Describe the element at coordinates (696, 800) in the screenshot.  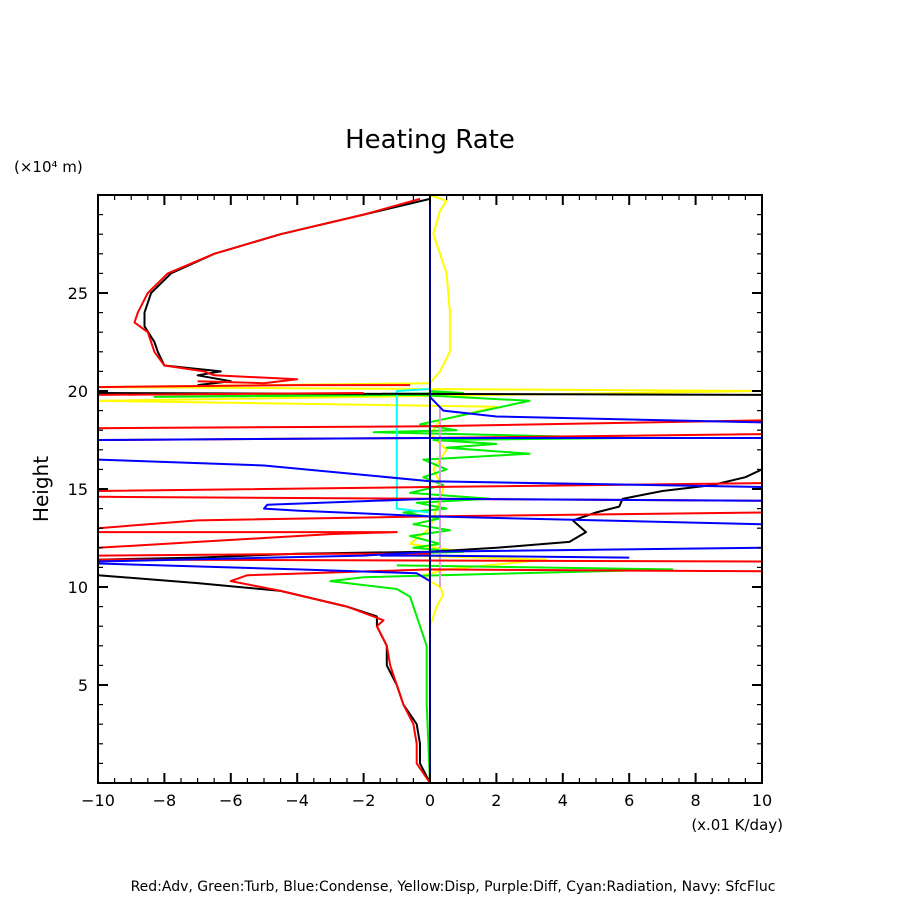
I see `x-tick-label: 8` at that location.